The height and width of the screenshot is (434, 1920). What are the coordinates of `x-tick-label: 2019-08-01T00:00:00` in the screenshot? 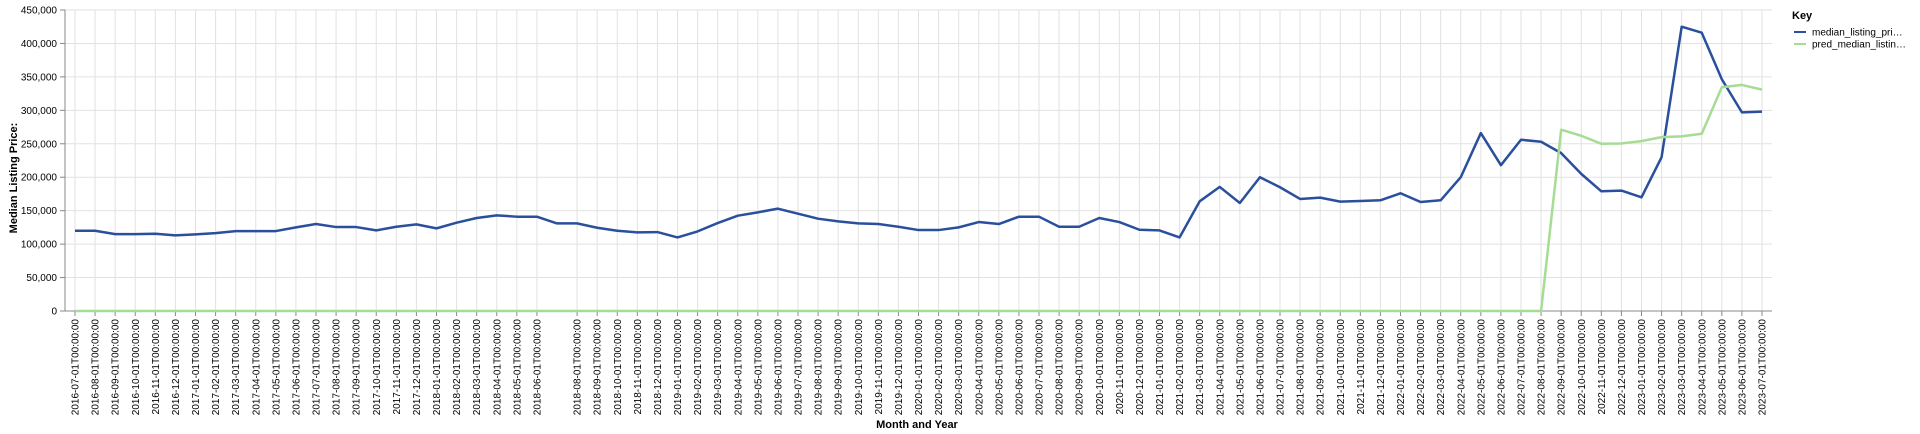 It's located at (819, 367).